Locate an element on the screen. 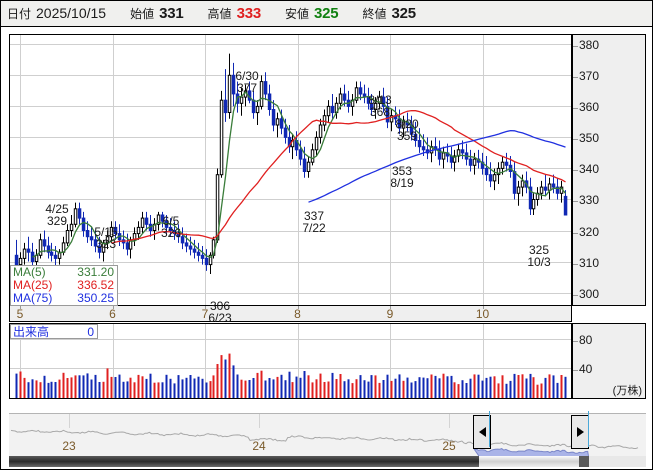 This screenshot has height=470, width=653. annotation-low-7-22: 337 7/22 is located at coordinates (313, 222).